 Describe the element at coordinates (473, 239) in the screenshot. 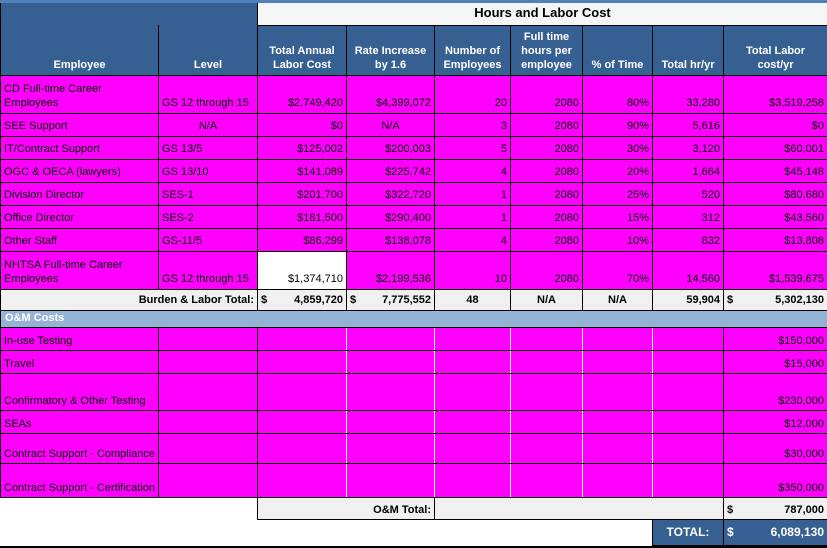

I see `cell-num-employees: 4` at that location.